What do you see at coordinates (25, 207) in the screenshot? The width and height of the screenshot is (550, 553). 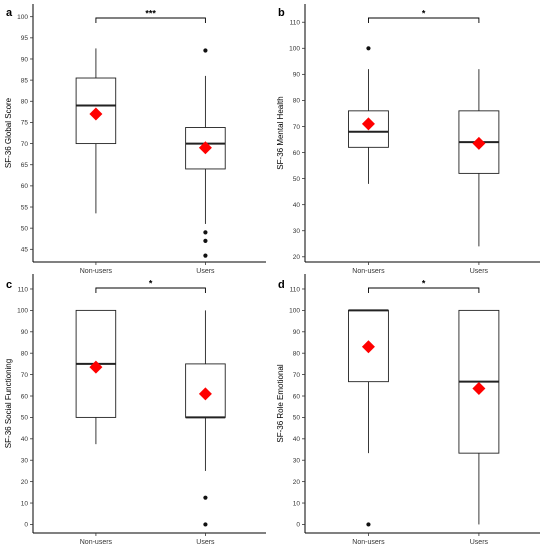 I see `y-tick-label: 55` at bounding box center [25, 207].